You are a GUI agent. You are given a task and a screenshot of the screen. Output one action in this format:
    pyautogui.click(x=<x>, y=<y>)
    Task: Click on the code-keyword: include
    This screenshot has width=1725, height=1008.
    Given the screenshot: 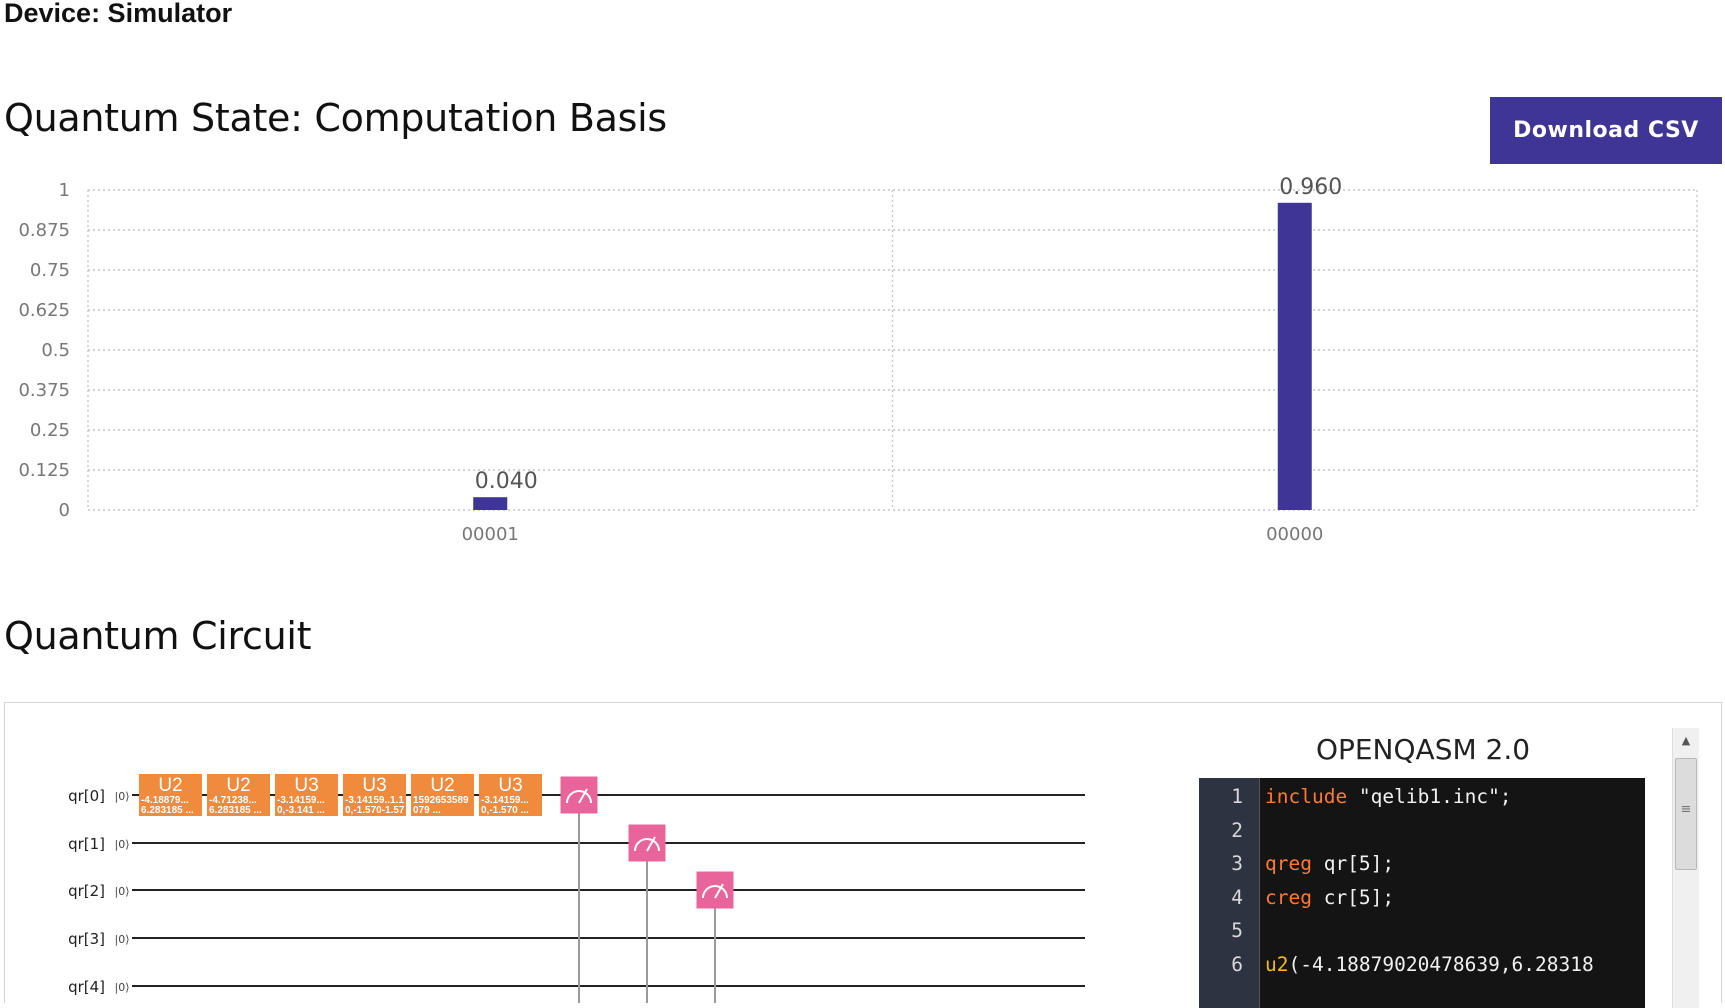 What is the action you would take?
    pyautogui.click(x=1306, y=796)
    